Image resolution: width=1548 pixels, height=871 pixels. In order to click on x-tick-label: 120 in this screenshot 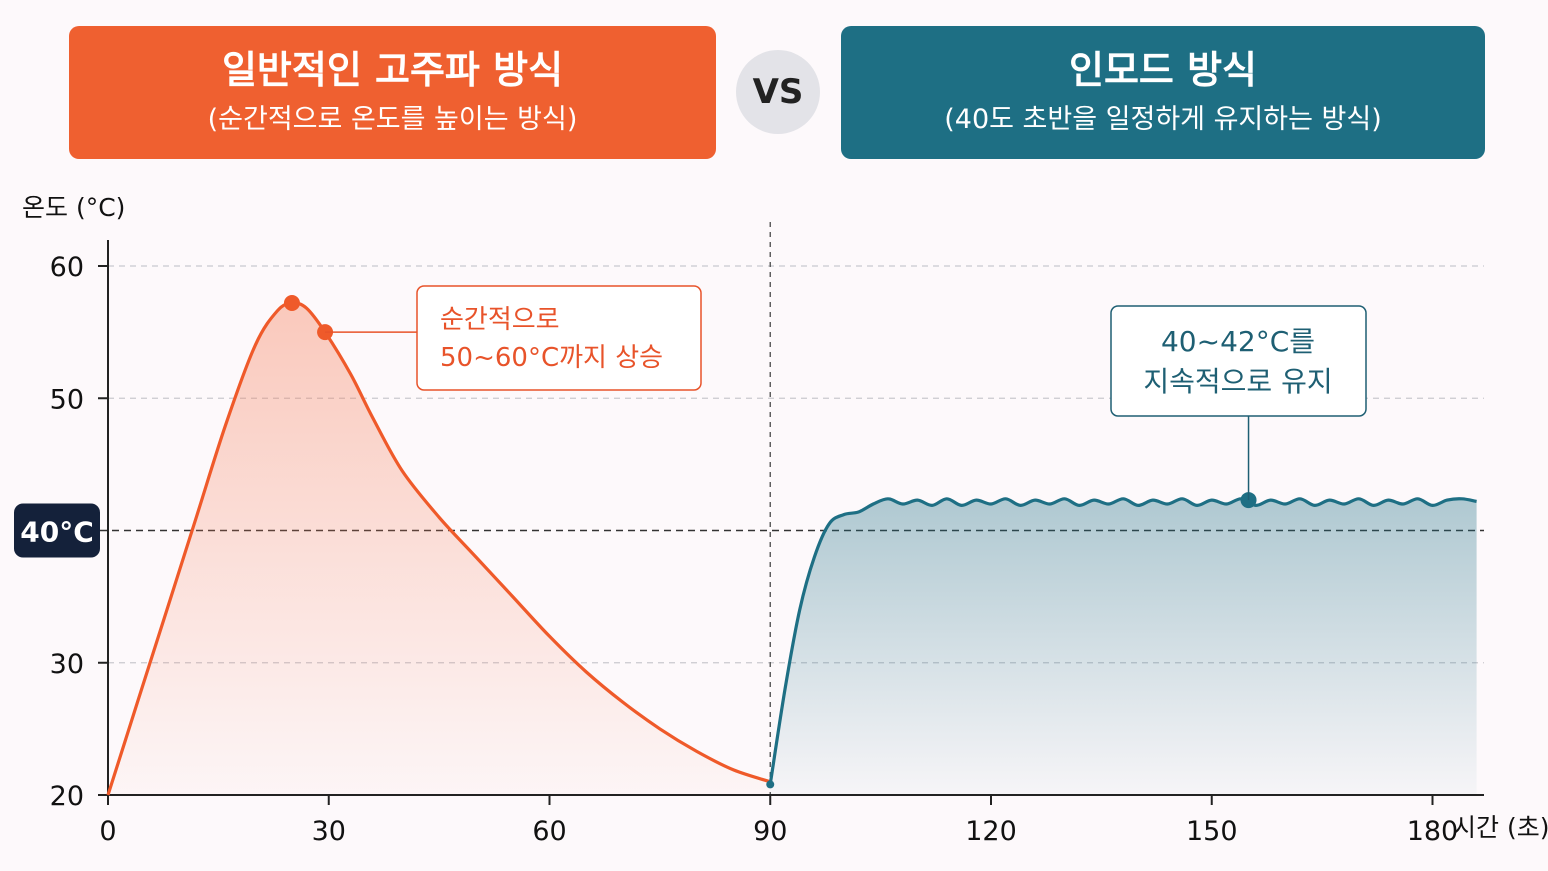, I will do `click(991, 831)`.